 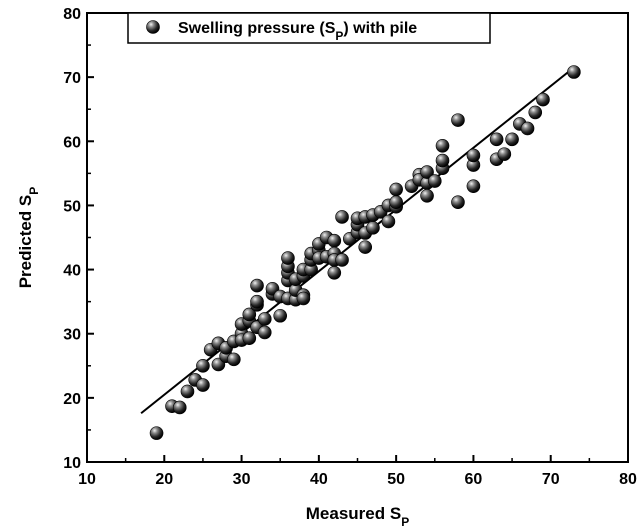 What do you see at coordinates (242, 479) in the screenshot?
I see `x-tick-label: 30` at bounding box center [242, 479].